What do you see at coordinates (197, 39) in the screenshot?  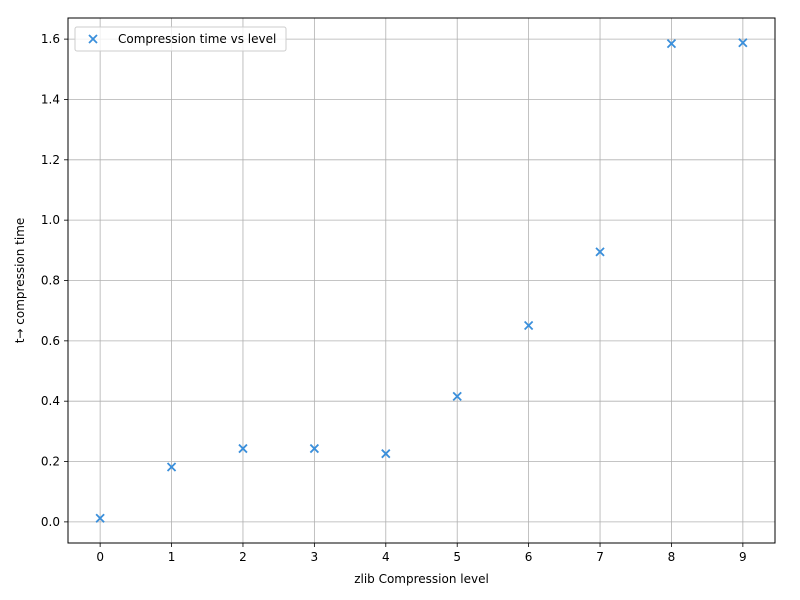 I see `legend-entry-label: Compression time vs level` at bounding box center [197, 39].